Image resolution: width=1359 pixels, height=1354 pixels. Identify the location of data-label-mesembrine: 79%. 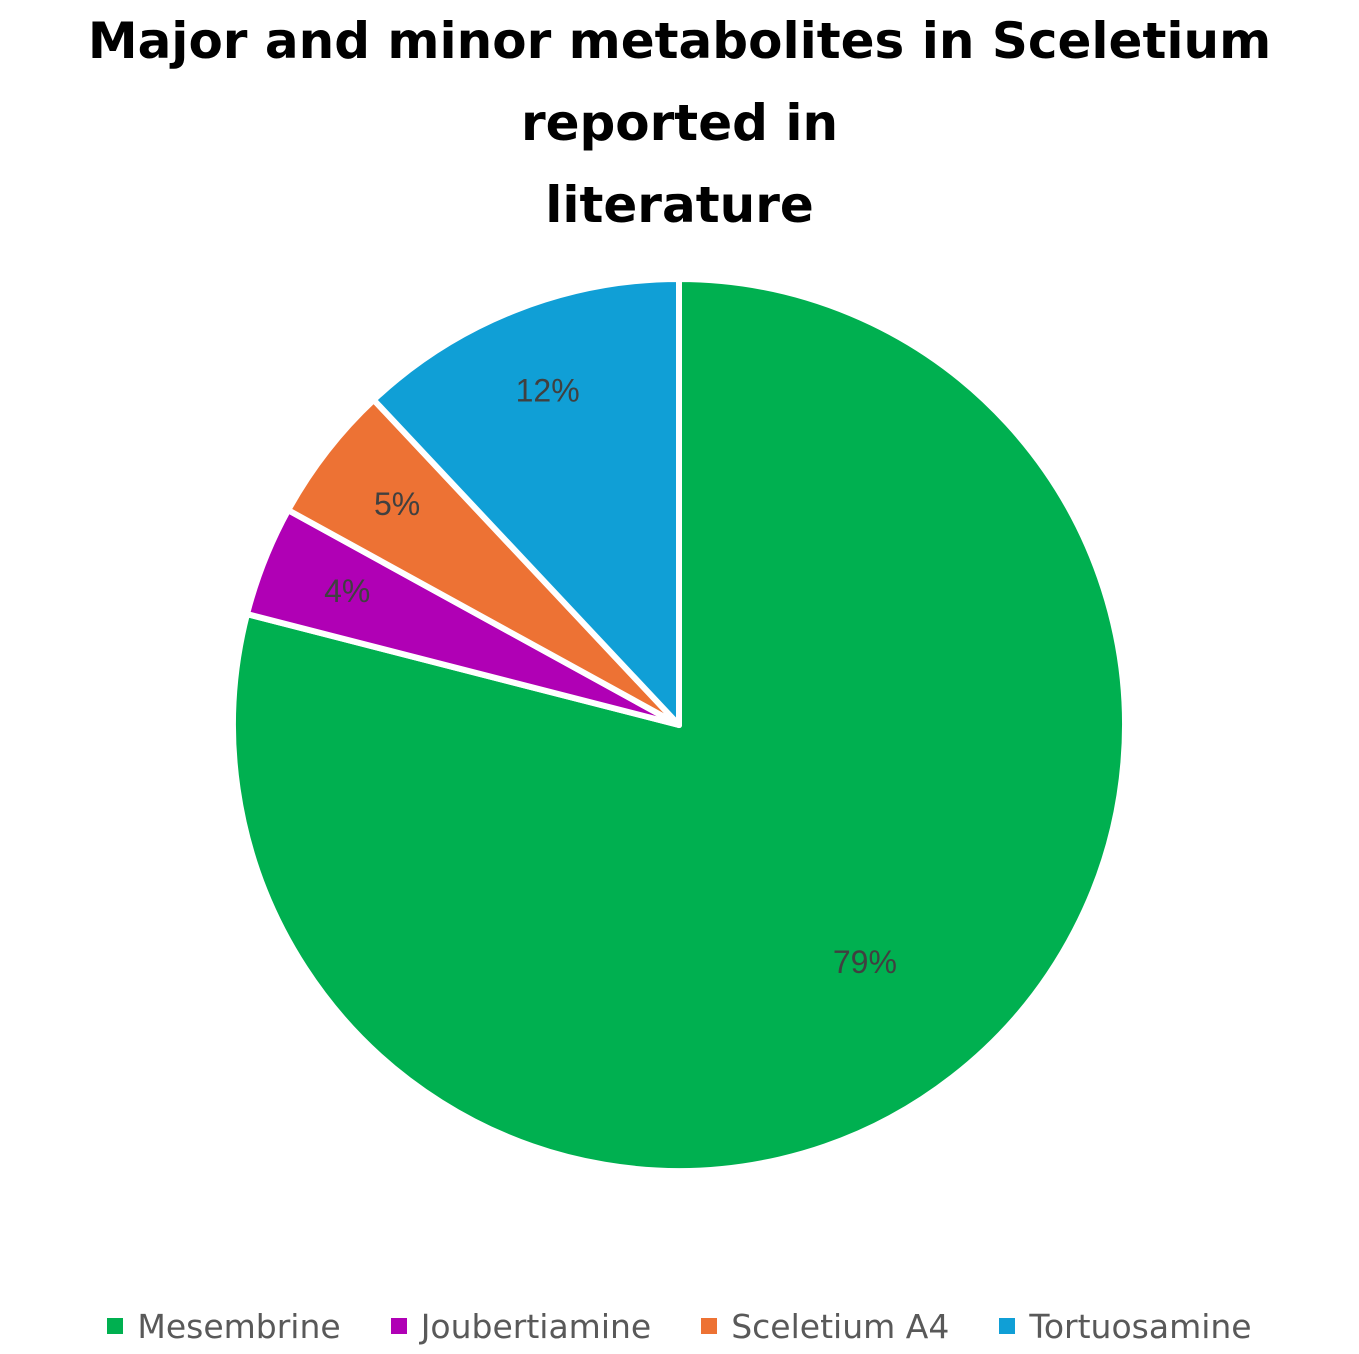
(865, 962).